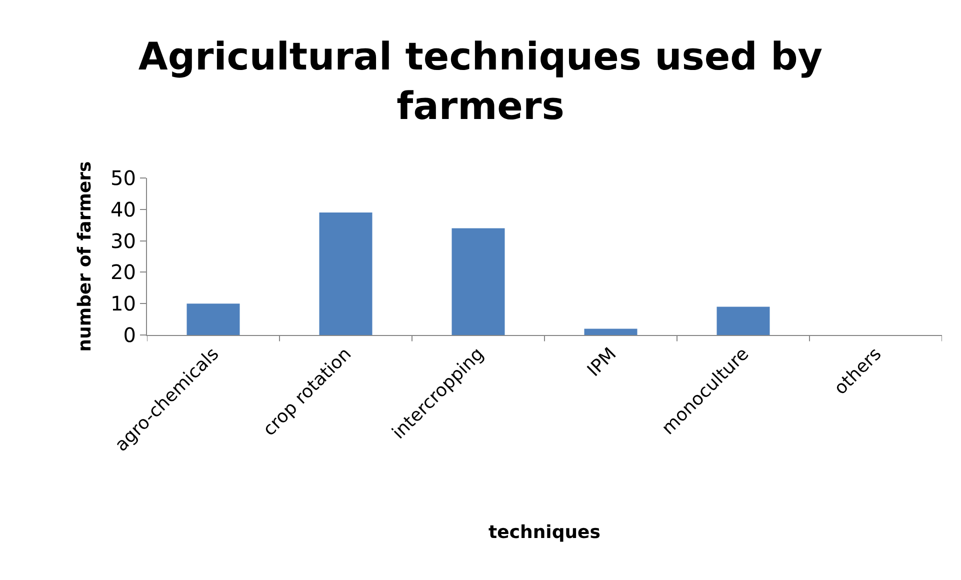 This screenshot has width=961, height=580. I want to click on chart-title: Agricultural techniques used by farmers, so click(480, 81).